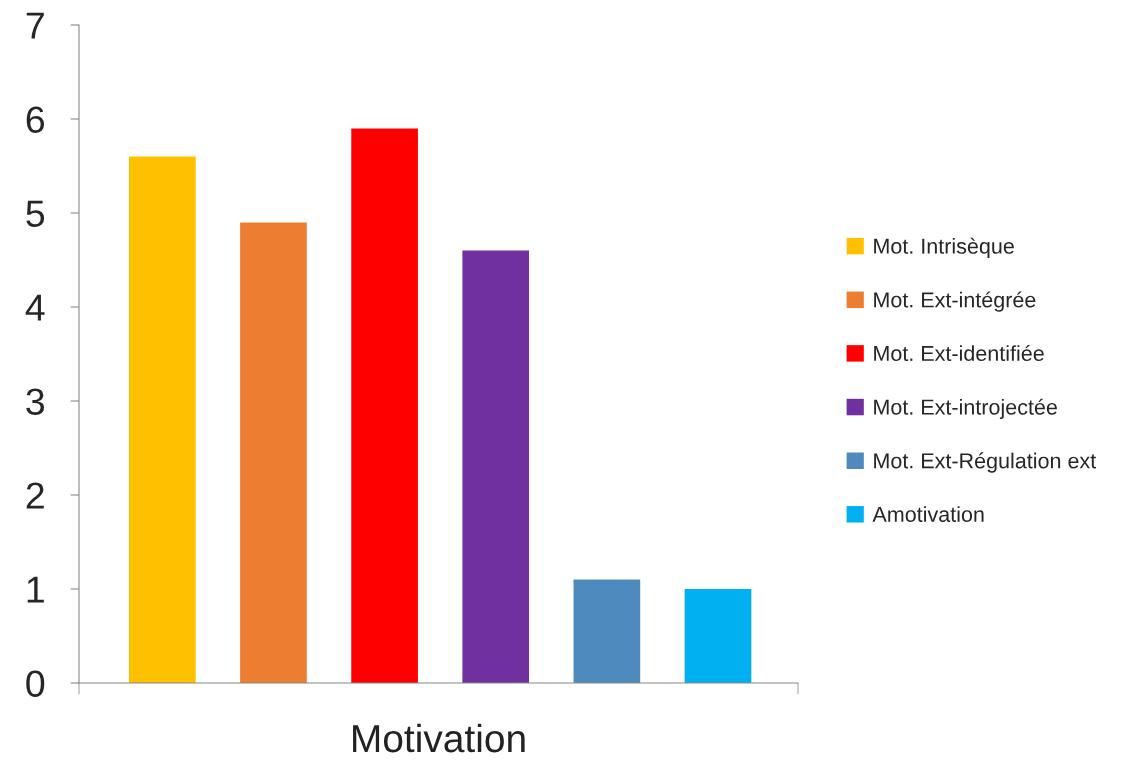 The height and width of the screenshot is (764, 1141). What do you see at coordinates (944, 248) in the screenshot?
I see `legend-label: Mot. Intrisèque` at bounding box center [944, 248].